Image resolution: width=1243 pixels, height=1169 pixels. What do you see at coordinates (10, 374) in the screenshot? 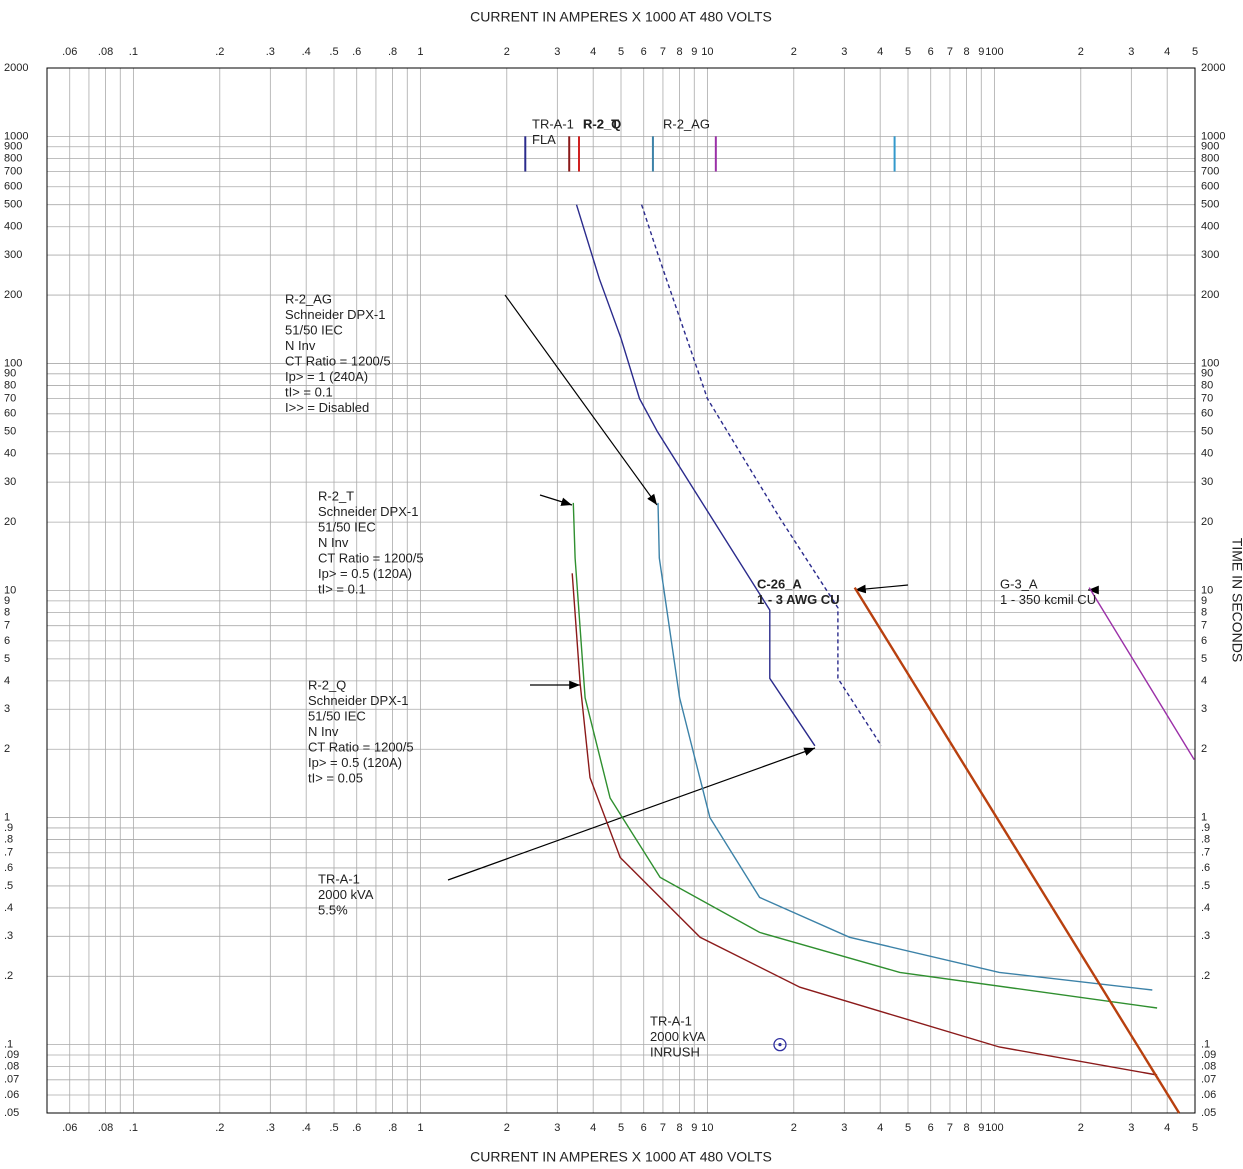
I see `y-tick-label: 90` at bounding box center [10, 374].